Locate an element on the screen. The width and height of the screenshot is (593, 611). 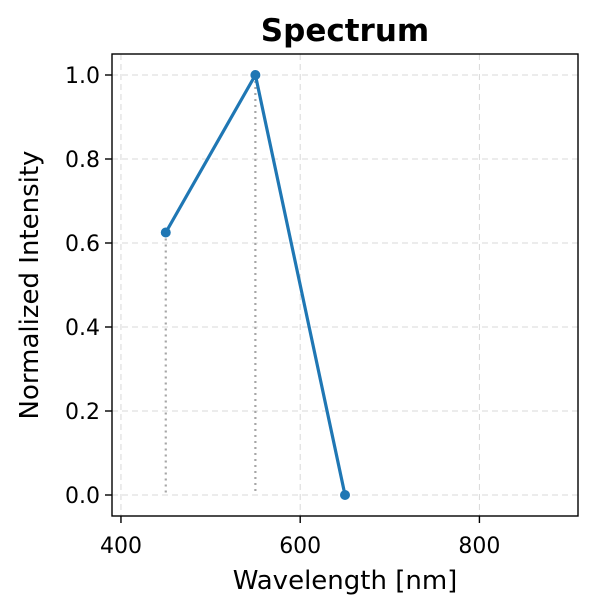
x-axis-ticks: 400 600 800 is located at coordinates (300, 537).